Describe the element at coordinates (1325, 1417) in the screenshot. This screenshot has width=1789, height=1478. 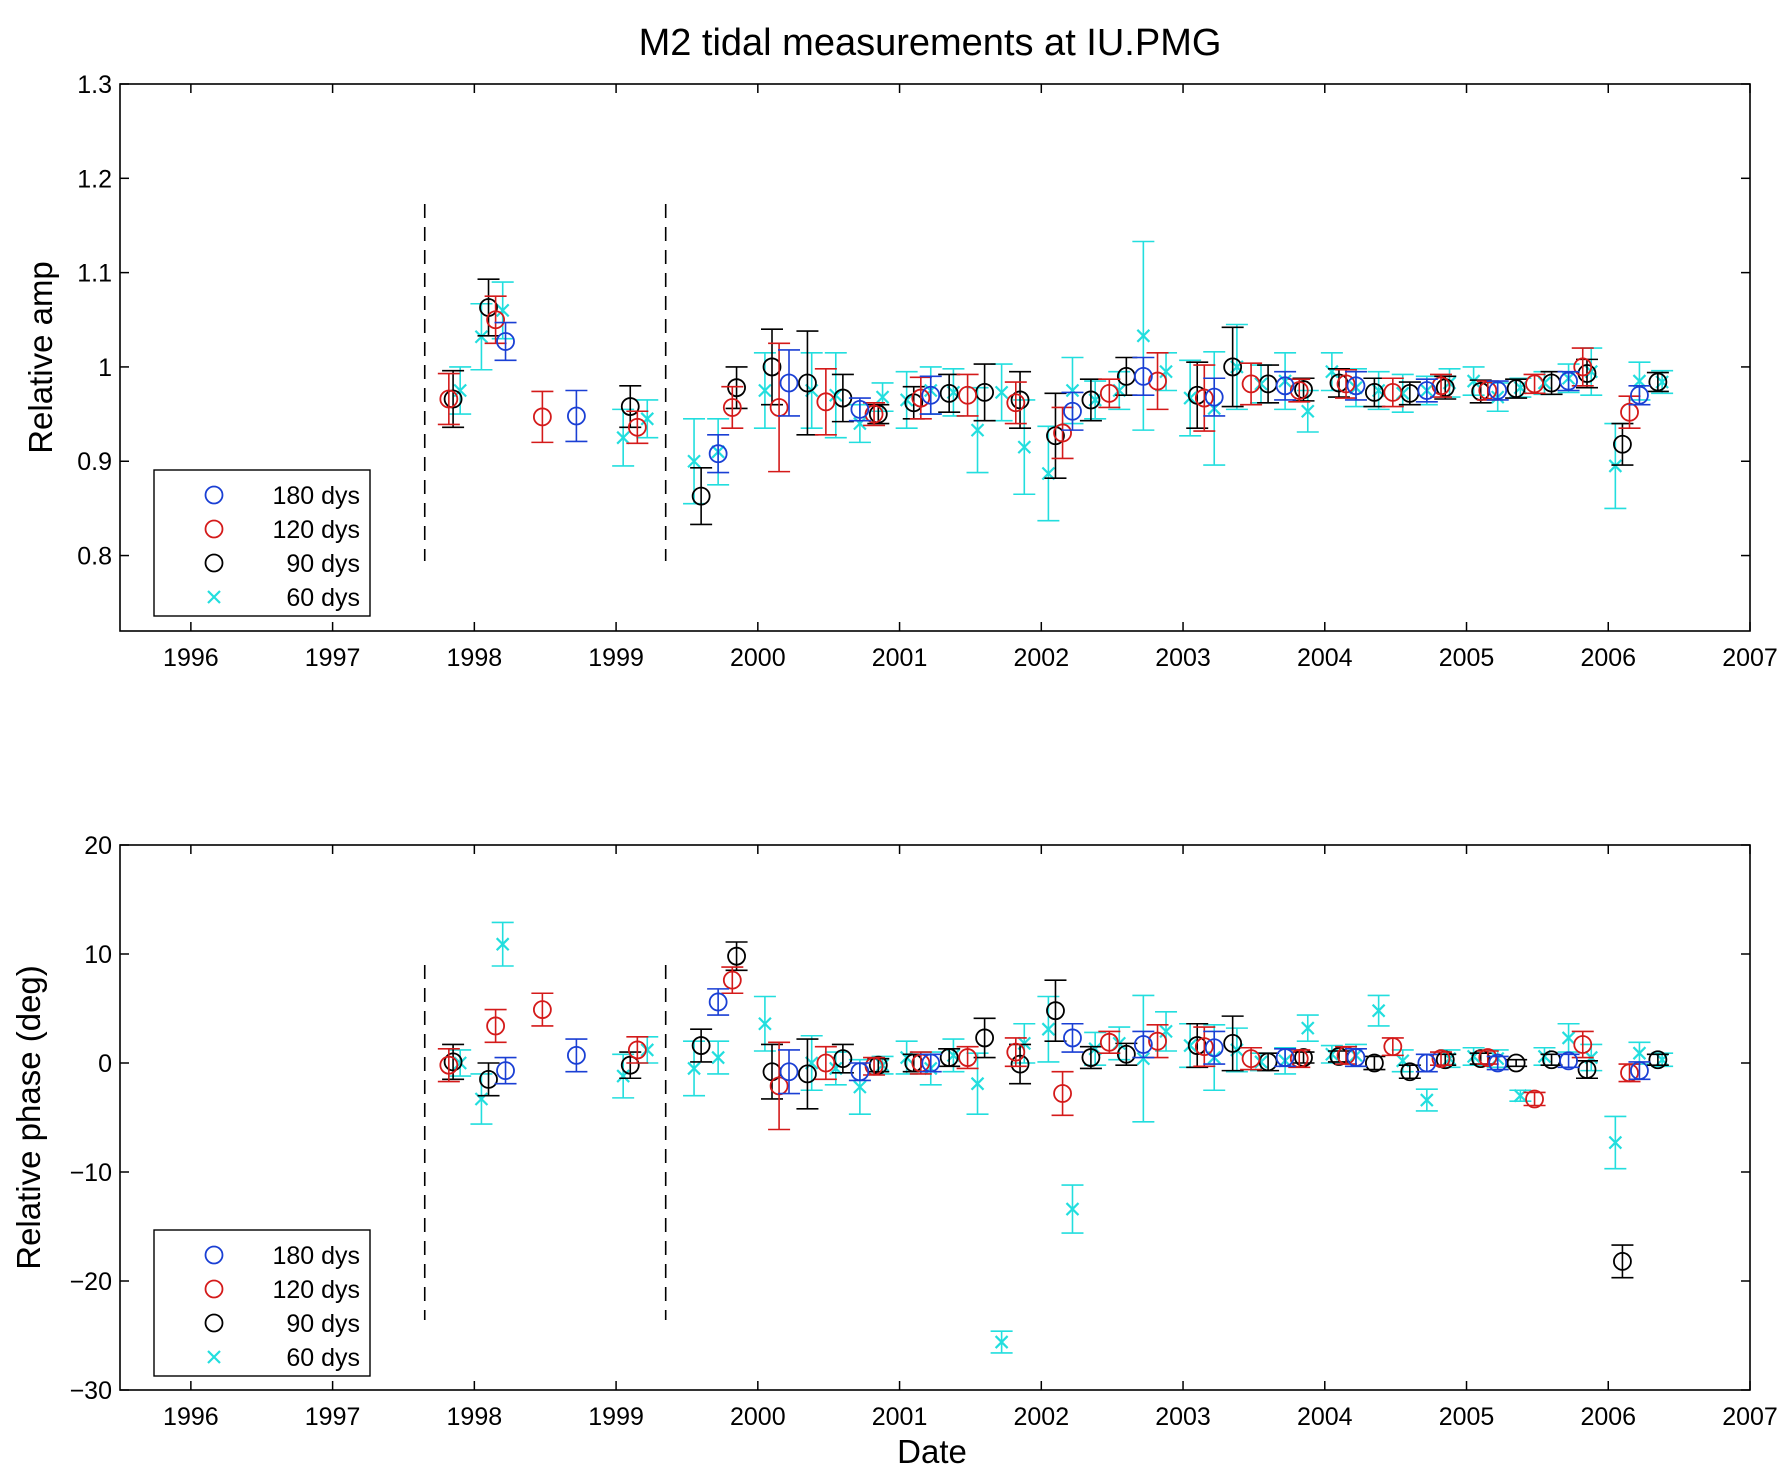
I see `x-tick-label: 2004` at that location.